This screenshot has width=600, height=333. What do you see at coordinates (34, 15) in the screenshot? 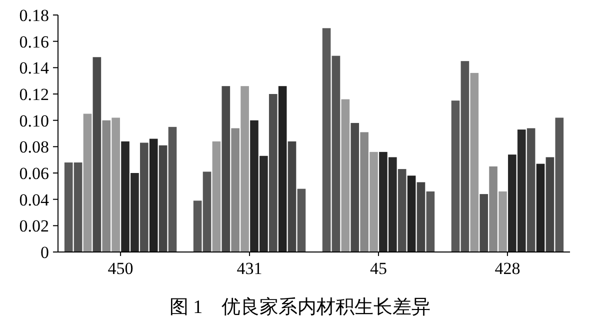
I see `y-tick-label: 0.18` at bounding box center [34, 15].